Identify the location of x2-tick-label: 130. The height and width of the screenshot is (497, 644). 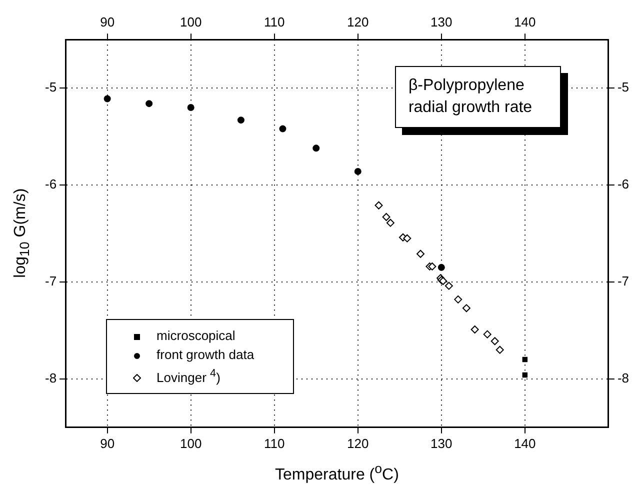
(441, 22).